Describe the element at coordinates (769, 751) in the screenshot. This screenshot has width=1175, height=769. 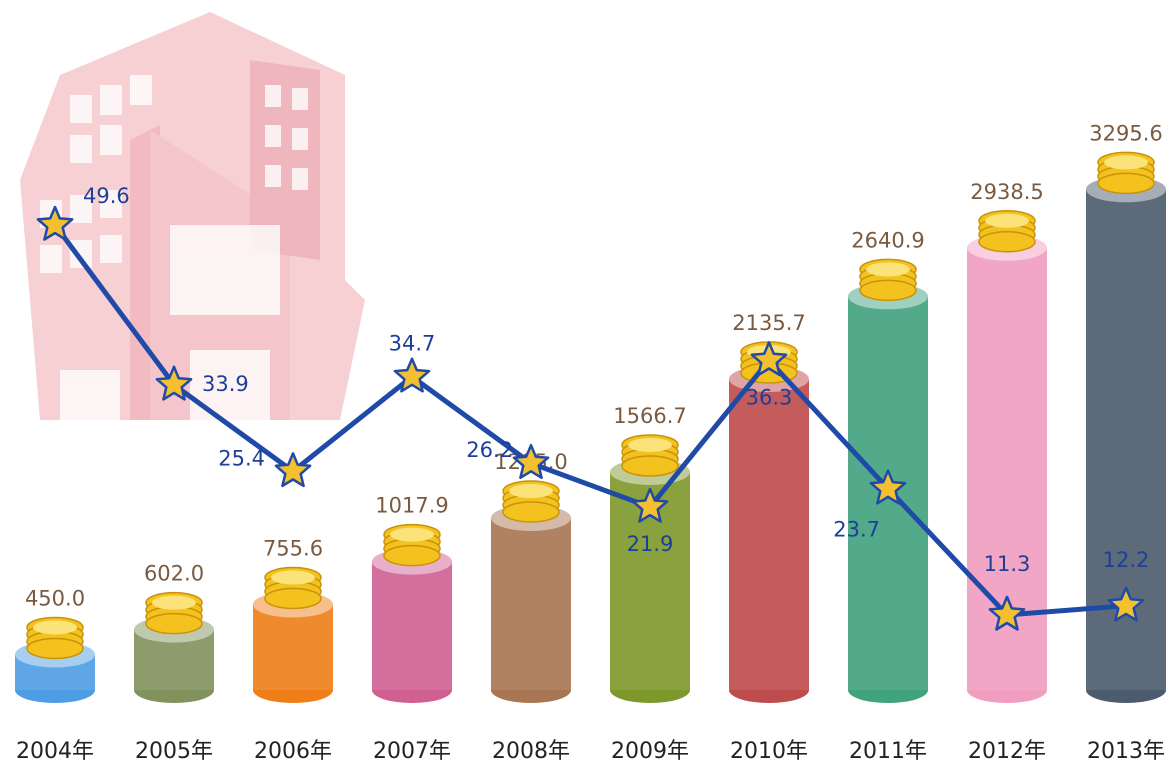
I see `x-tick-label: 2010年` at that location.